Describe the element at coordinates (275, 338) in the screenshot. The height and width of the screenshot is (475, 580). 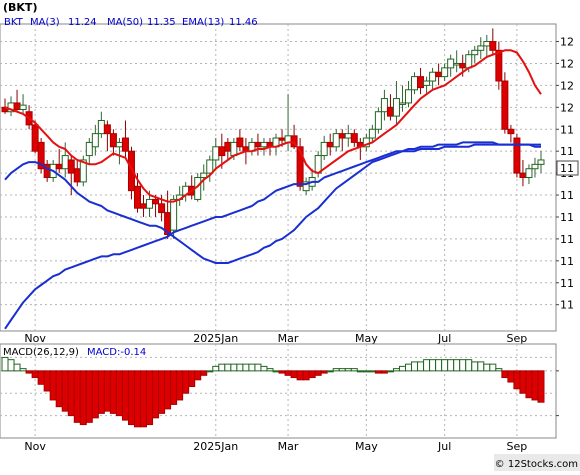
I see `price-x-tick-labels: Nov 2025Jan Mar May Jul Sep` at that location.